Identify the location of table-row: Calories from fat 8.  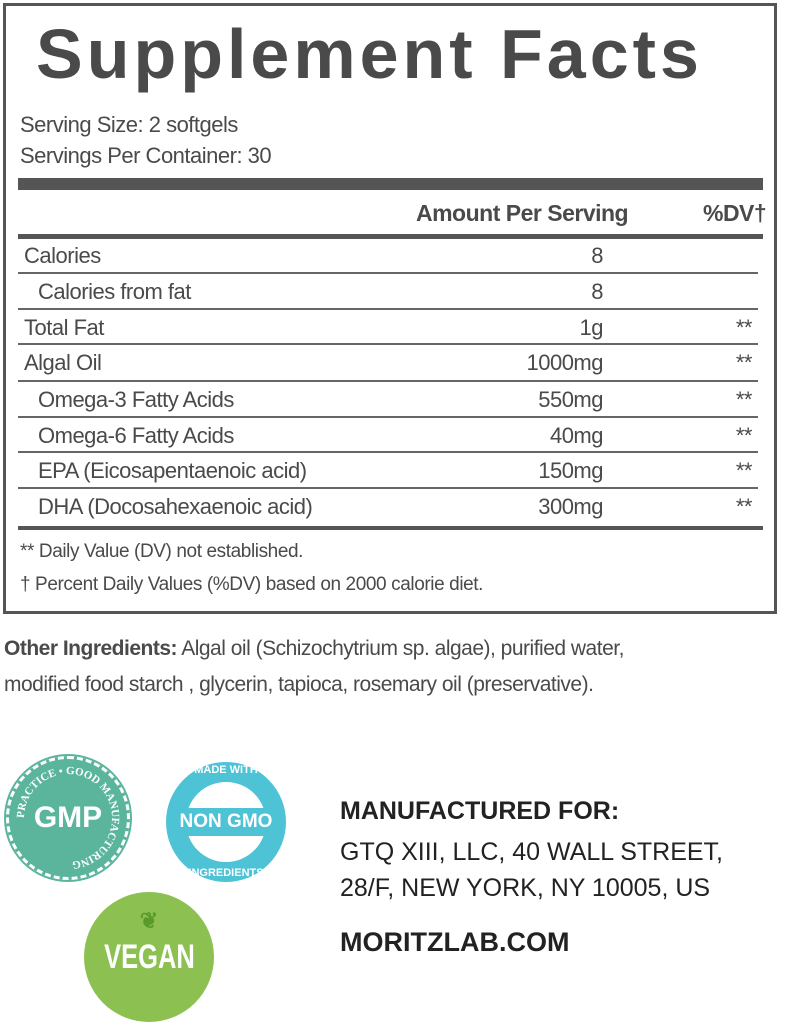
(388, 292).